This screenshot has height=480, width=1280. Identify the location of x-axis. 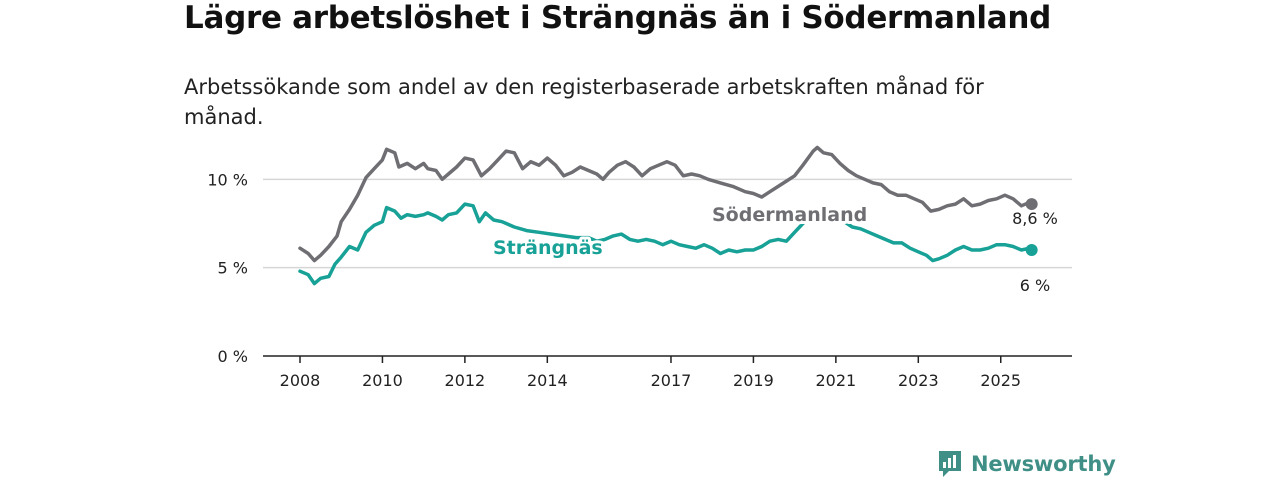
(667, 359).